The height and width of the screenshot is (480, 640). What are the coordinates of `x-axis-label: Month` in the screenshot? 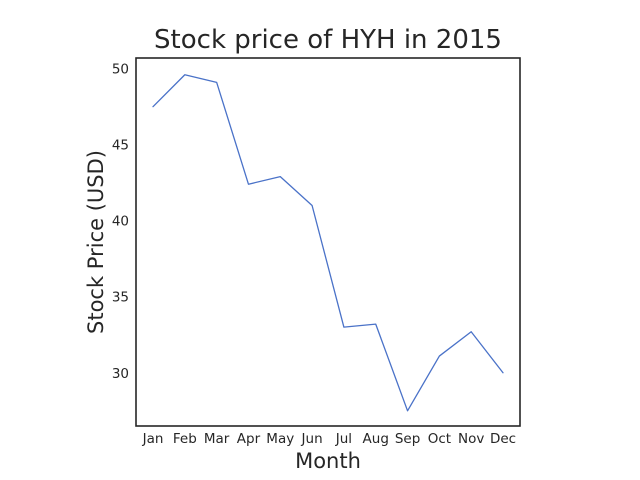 It's located at (328, 461).